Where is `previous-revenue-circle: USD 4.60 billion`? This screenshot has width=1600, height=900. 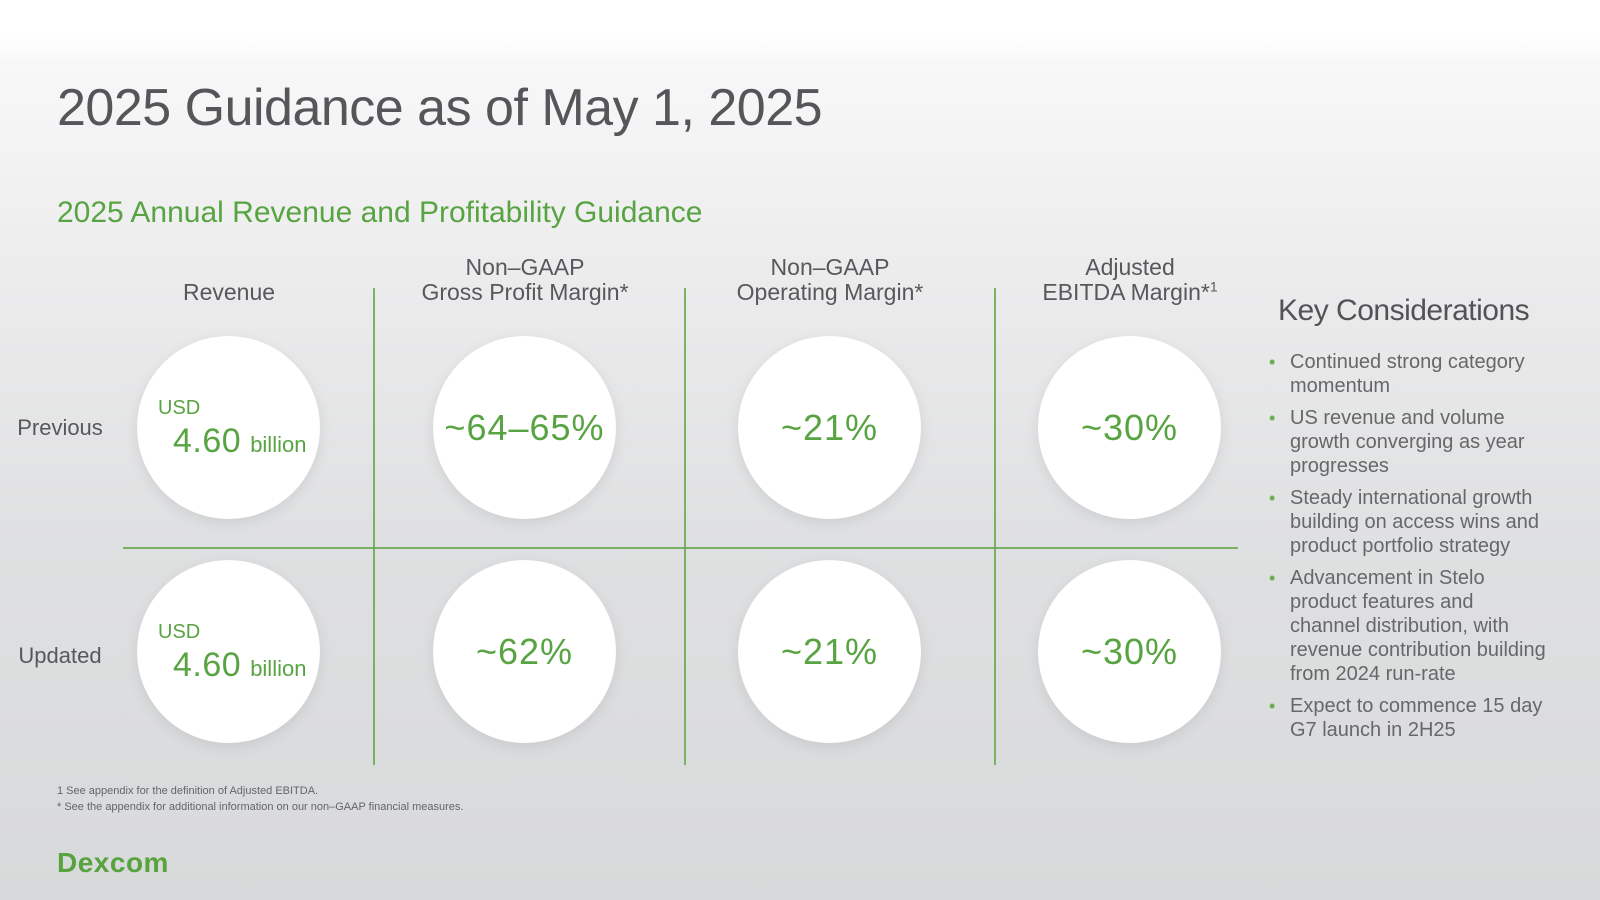
previous-revenue-circle: USD 4.60 billion is located at coordinates (228, 427).